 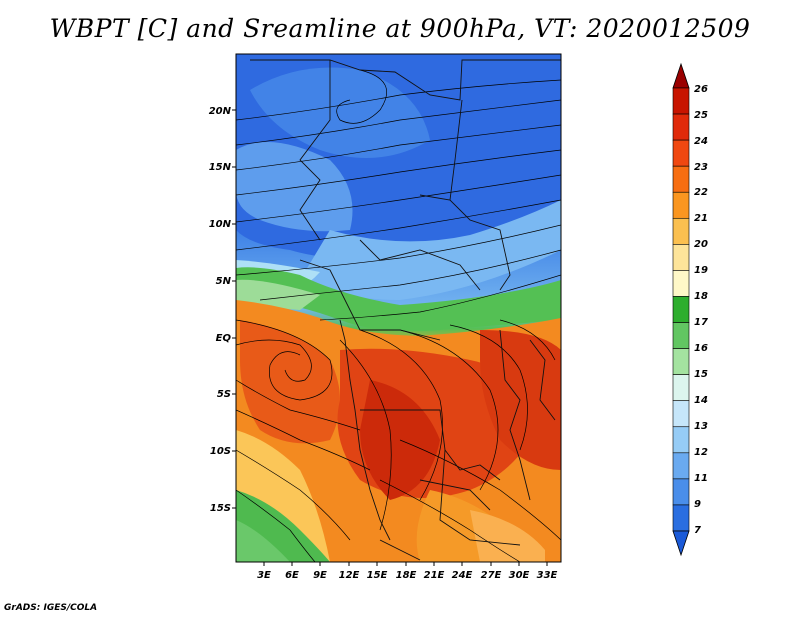 What do you see at coordinates (264, 575) in the screenshot?
I see `lon-label: 3E` at bounding box center [264, 575].